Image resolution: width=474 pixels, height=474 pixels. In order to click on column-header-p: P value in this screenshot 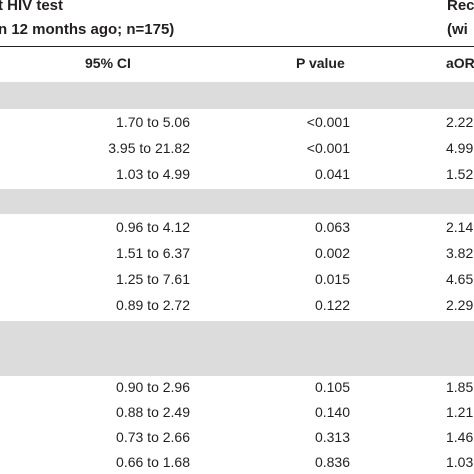, I will do `click(320, 63)`.